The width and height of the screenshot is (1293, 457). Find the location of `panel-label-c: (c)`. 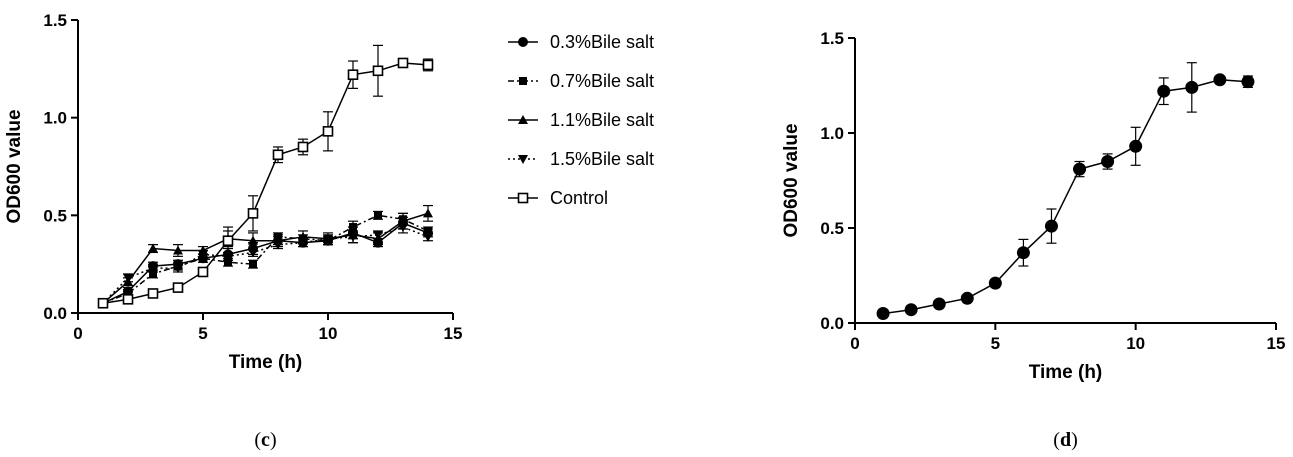

panel-label-c: (c) is located at coordinates (265, 440).